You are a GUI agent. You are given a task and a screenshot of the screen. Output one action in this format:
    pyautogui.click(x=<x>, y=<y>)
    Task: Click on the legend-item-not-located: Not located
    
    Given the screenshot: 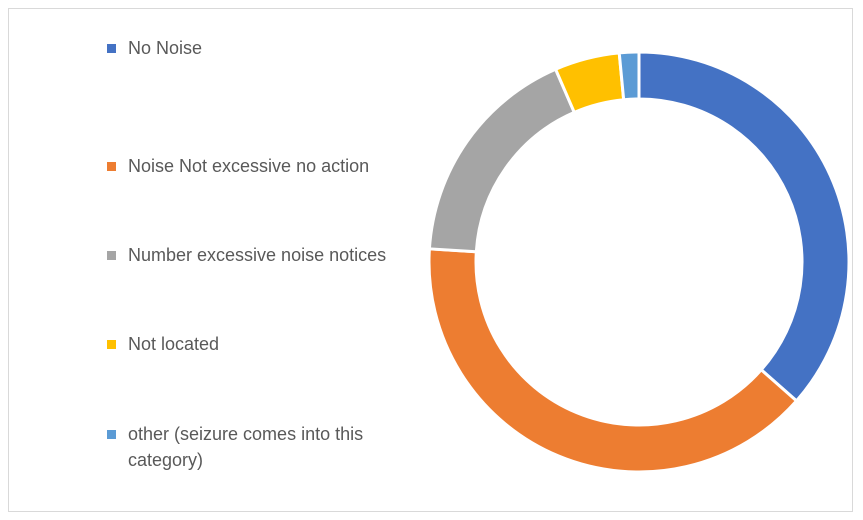 What is the action you would take?
    pyautogui.click(x=252, y=344)
    